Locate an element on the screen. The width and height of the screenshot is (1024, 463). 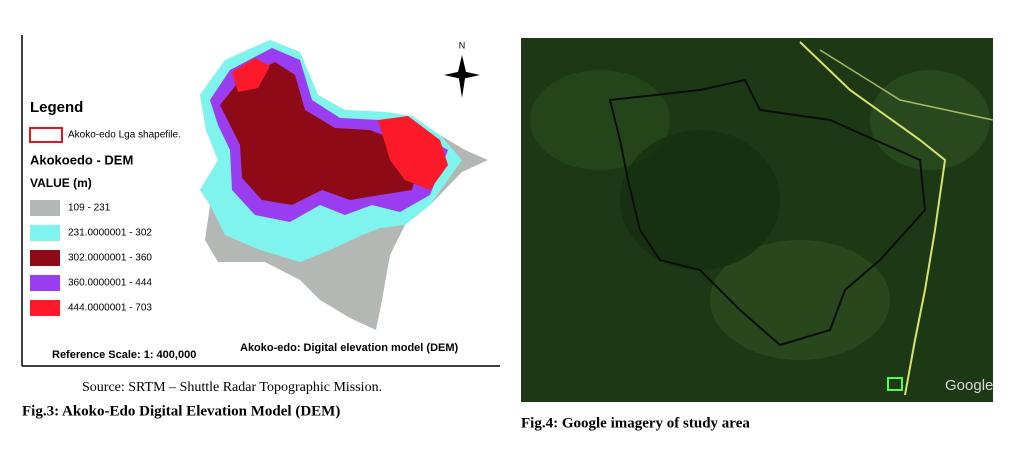
field-name: VALUE (m) is located at coordinates (61, 183).